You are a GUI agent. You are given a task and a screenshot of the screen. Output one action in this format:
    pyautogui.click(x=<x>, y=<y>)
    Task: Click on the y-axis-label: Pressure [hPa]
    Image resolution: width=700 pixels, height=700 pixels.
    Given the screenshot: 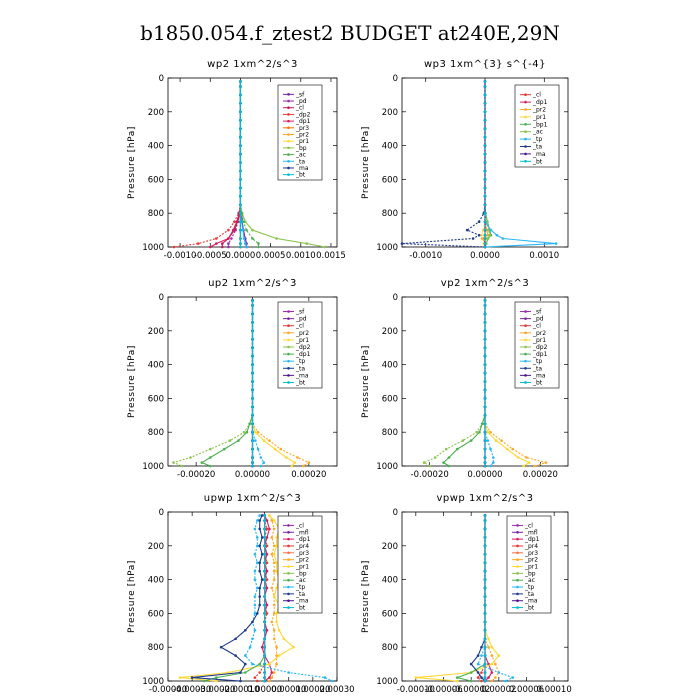 What is the action you would take?
    pyautogui.click(x=366, y=162)
    